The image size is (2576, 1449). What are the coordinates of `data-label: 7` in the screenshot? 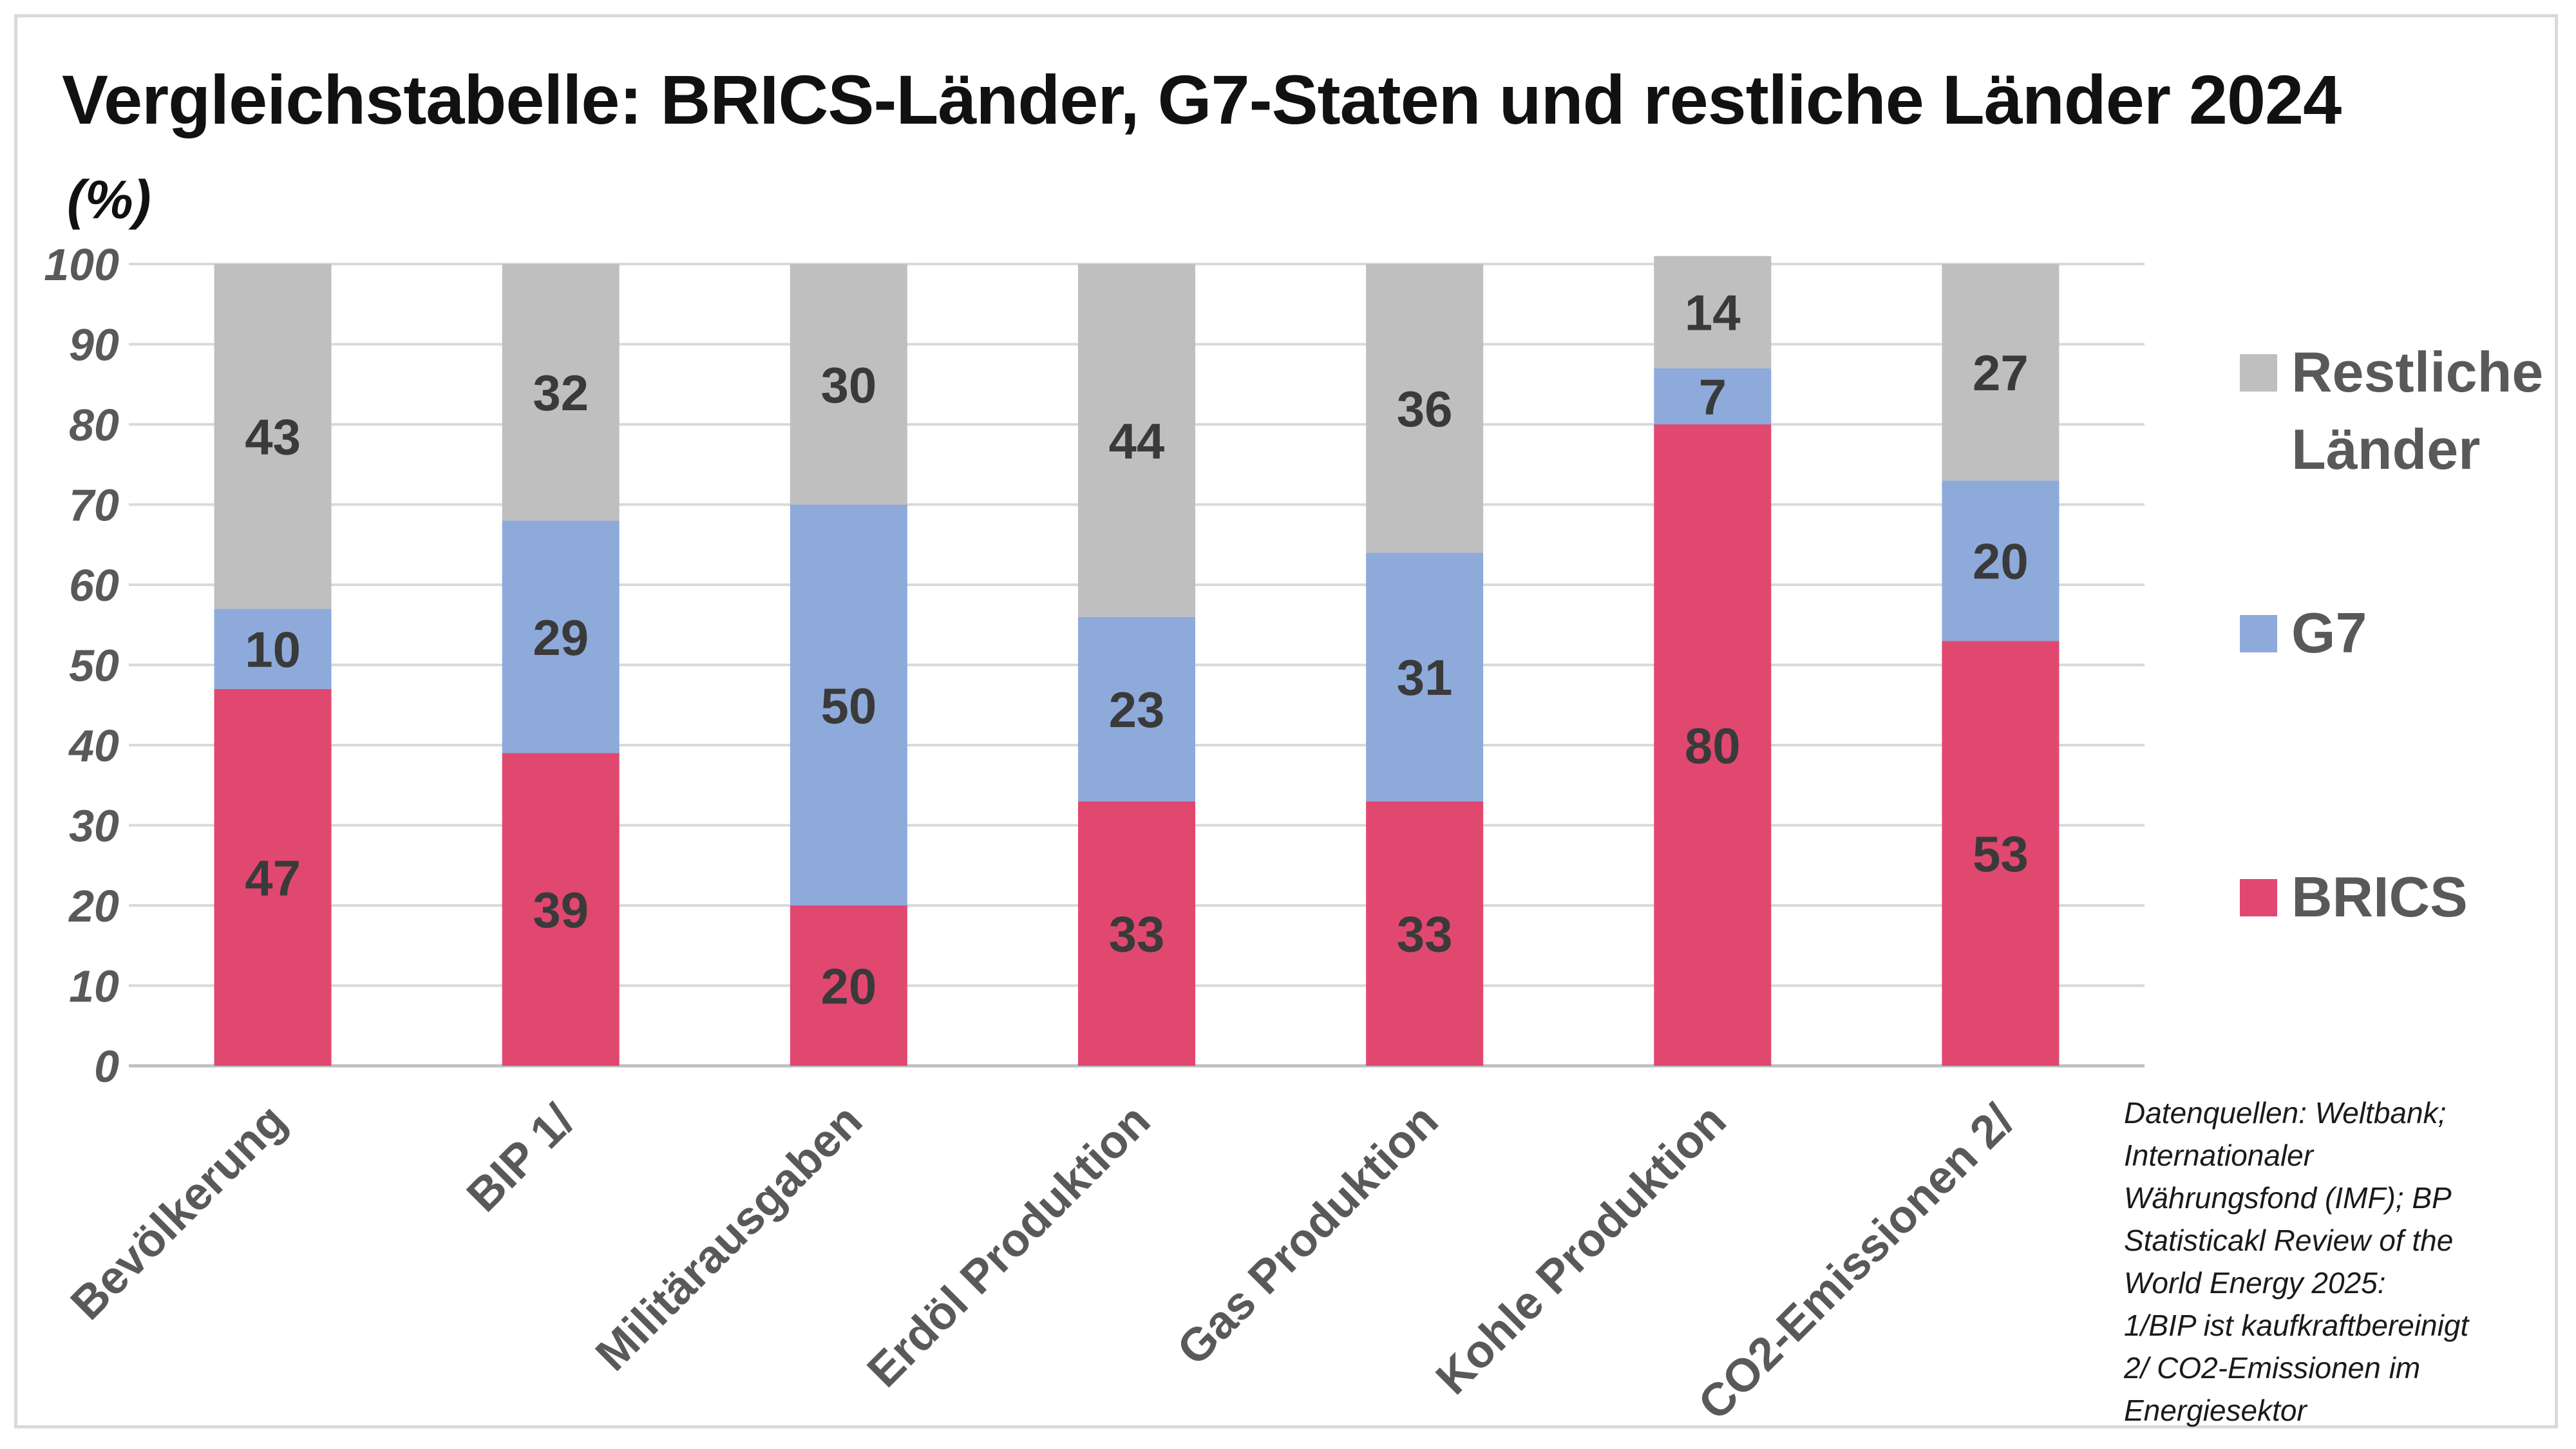 It's located at (1713, 397).